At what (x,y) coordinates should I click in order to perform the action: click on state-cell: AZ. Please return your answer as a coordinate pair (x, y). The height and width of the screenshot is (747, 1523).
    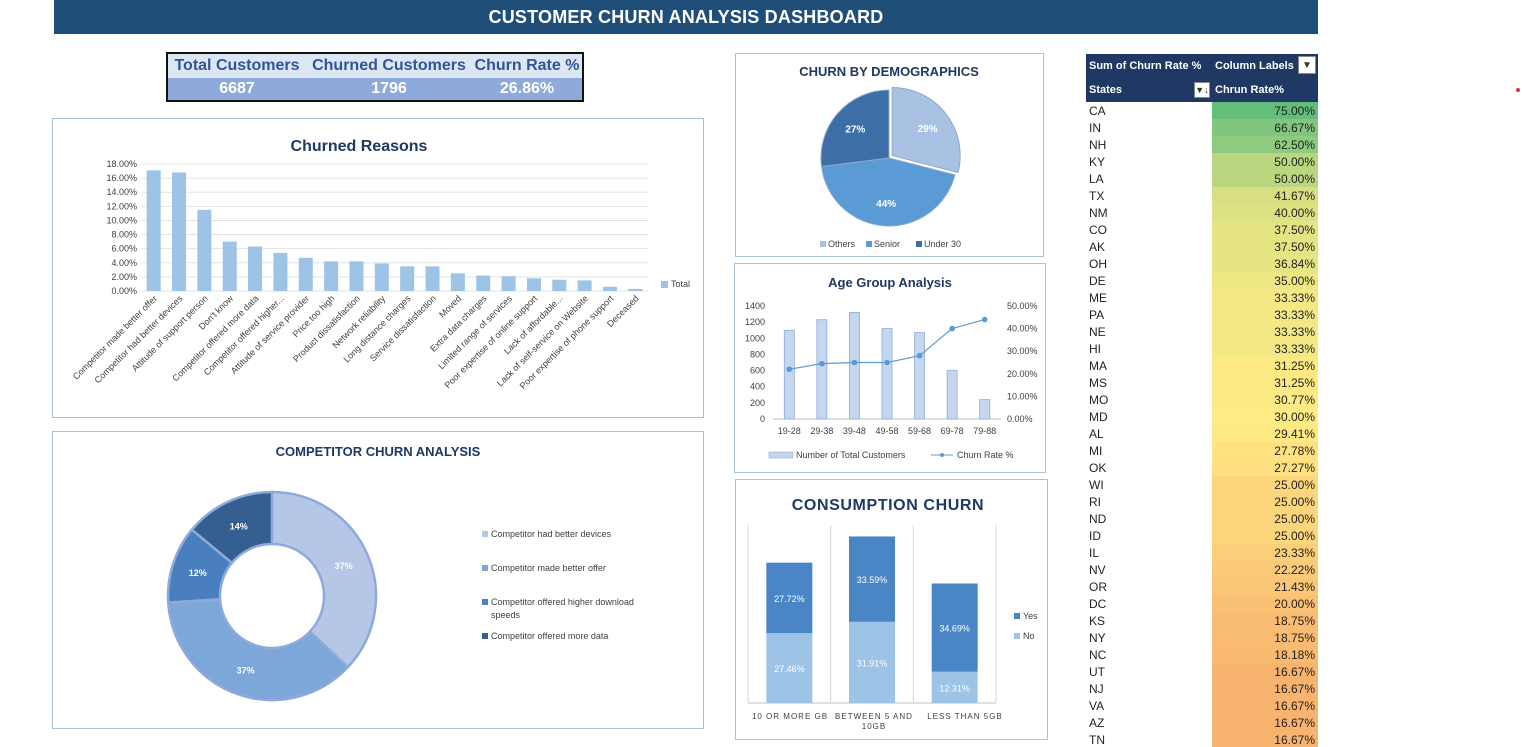
    Looking at the image, I should click on (1149, 722).